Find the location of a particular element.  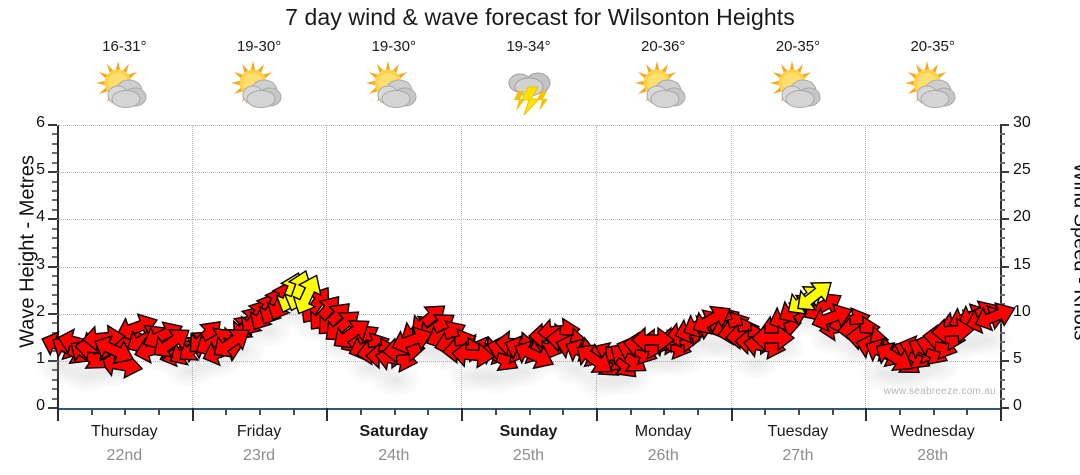

left-axis-tick-label: 2 is located at coordinates (40, 311).